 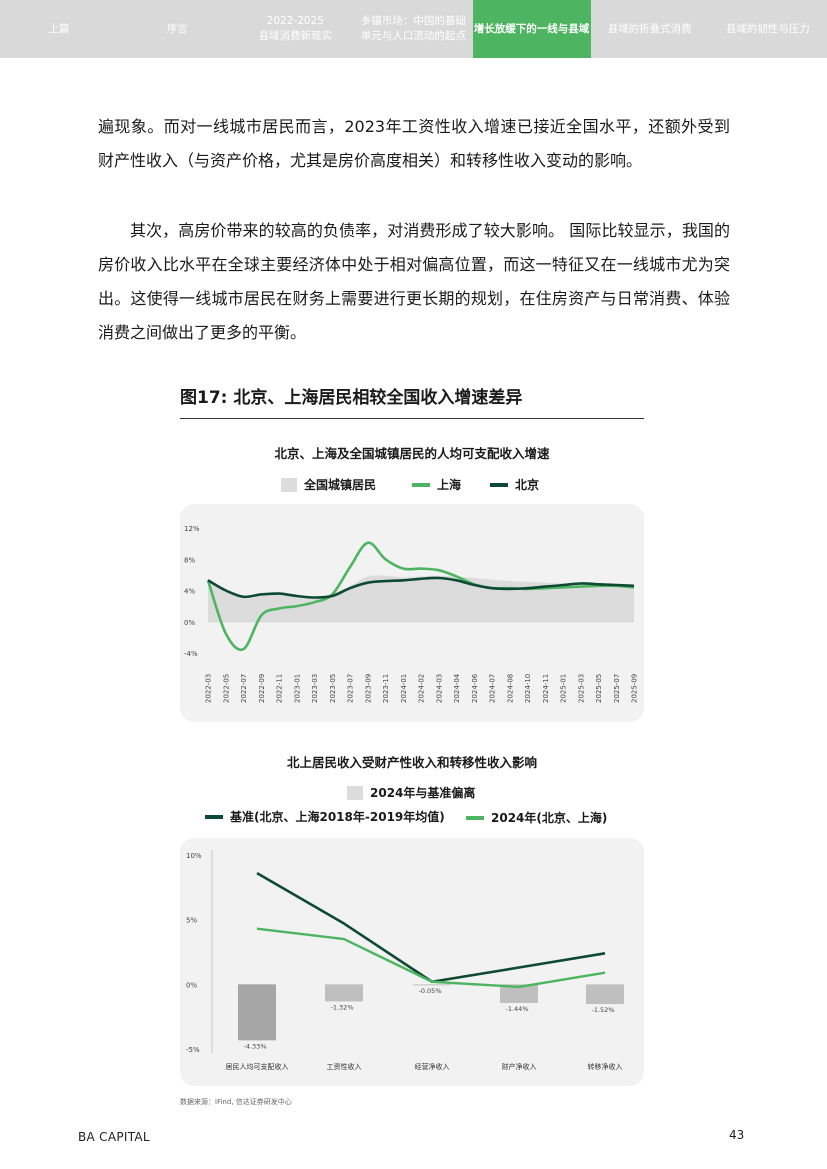 What do you see at coordinates (192, 529) in the screenshot?
I see `chart1-ytick-label: 12%` at bounding box center [192, 529].